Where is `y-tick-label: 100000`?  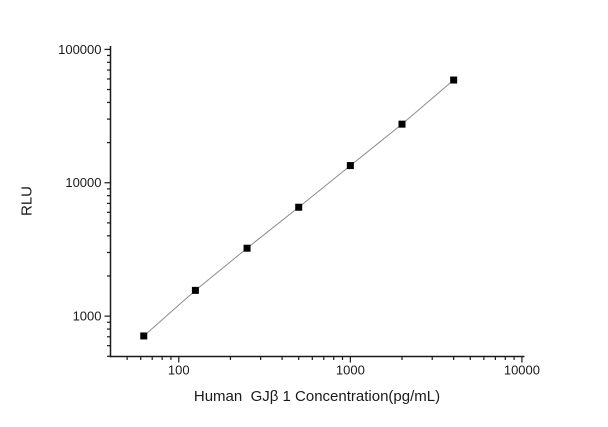
y-tick-label: 100000 is located at coordinates (79, 49).